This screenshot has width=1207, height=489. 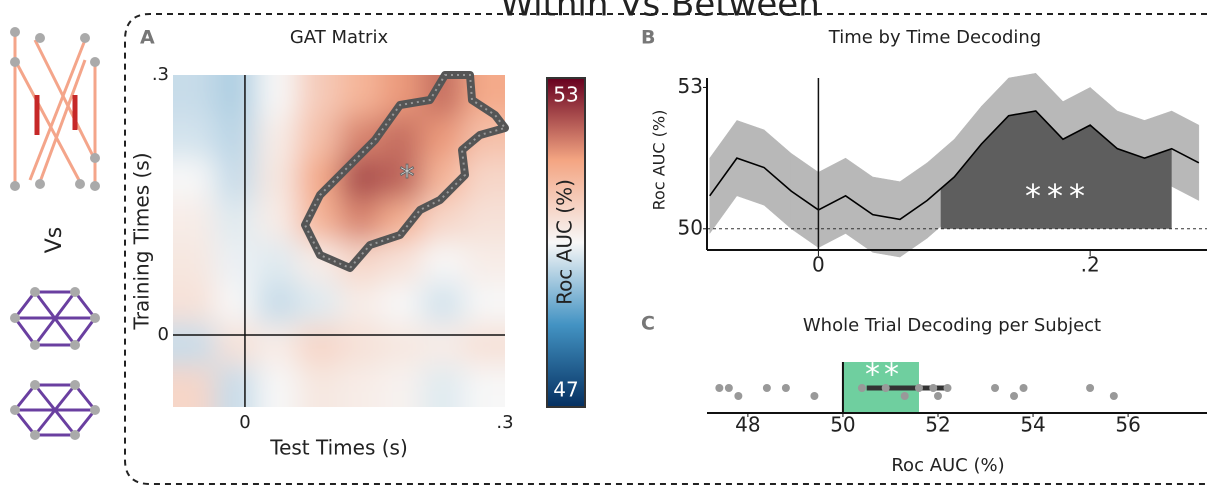 I want to click on chart-title: Time by Time Decoding, so click(x=934, y=37).